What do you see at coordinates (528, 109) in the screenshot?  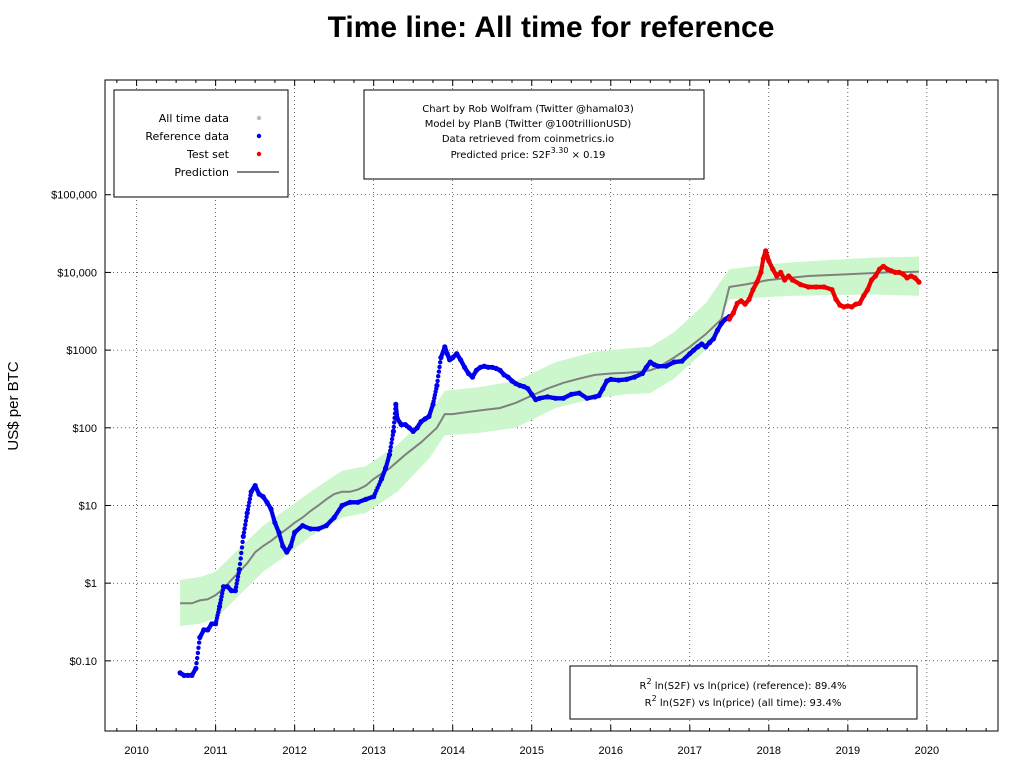 I see `credit-line-chart: Chart by Rob Wolfram (Twitter @hamal03)` at bounding box center [528, 109].